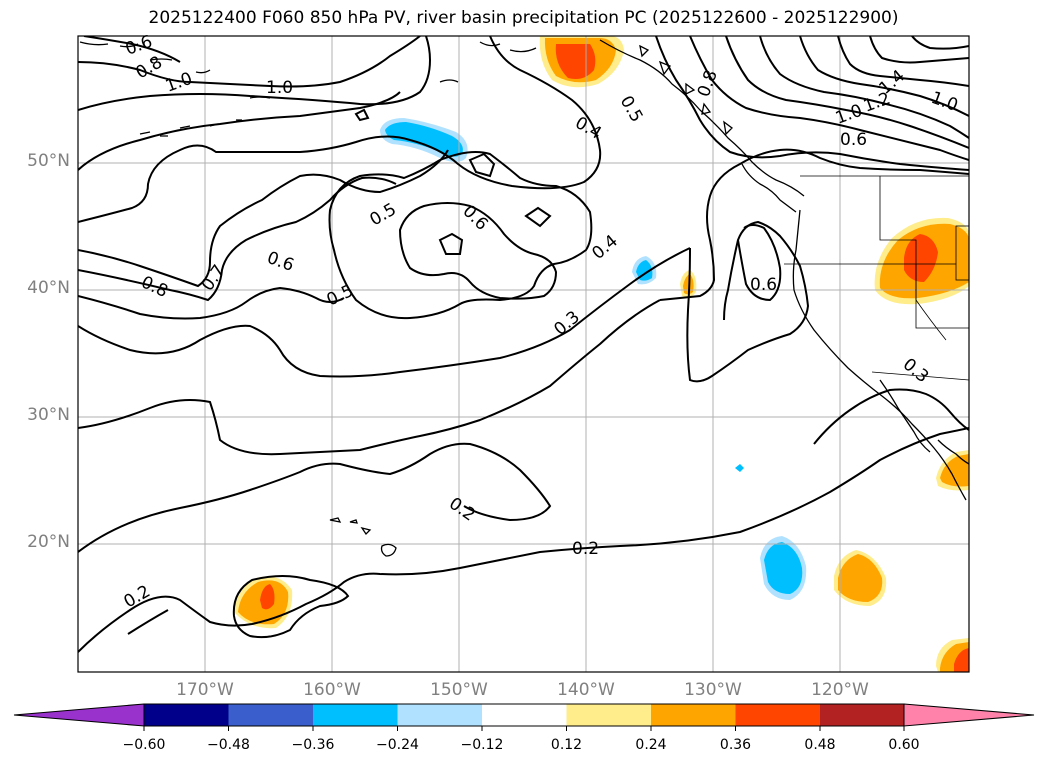  I want to click on border-box-east, so click(962, 253).